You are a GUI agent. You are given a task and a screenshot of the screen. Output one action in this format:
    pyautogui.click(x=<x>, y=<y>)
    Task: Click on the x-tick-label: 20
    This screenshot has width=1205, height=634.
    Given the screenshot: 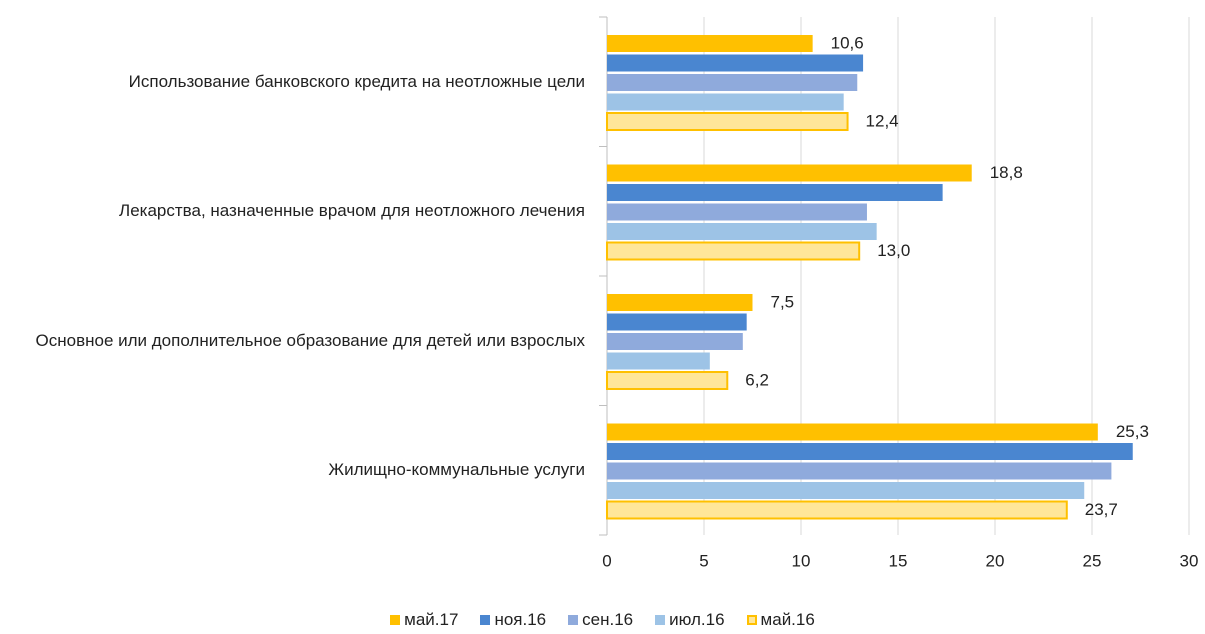 What is the action you would take?
    pyautogui.click(x=995, y=560)
    